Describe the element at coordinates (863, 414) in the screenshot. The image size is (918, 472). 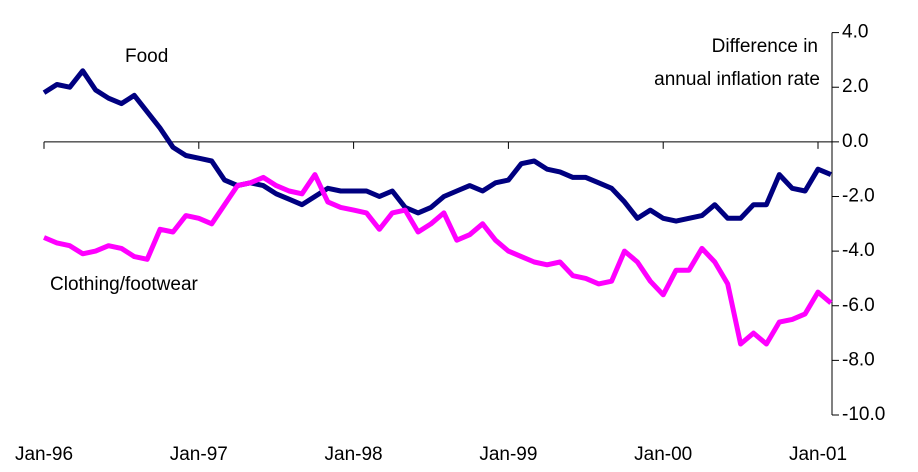
I see `y-tick-label: -10.0` at that location.